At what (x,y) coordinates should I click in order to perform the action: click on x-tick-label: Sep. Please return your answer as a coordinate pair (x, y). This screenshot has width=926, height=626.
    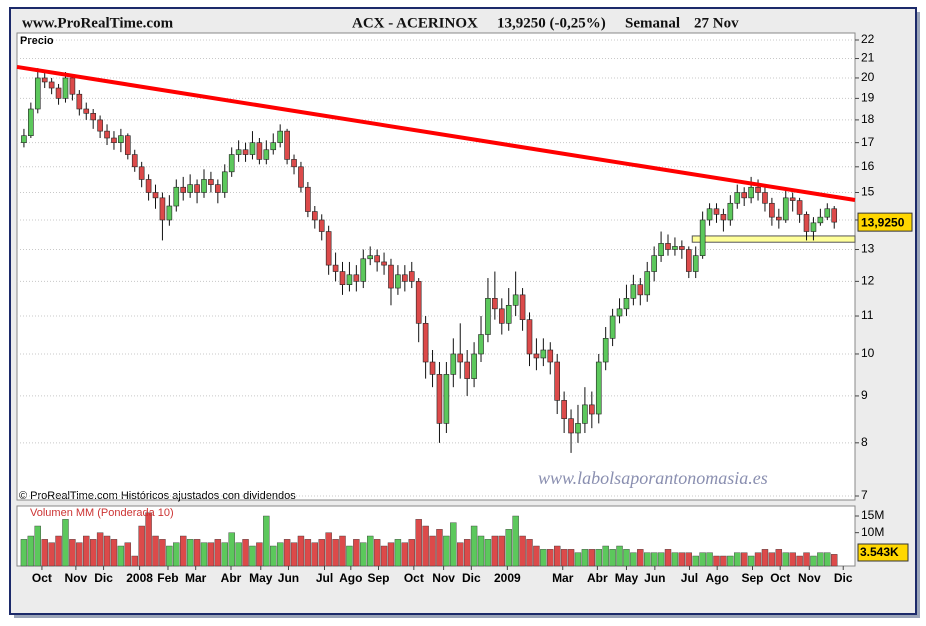
    Looking at the image, I should click on (379, 578).